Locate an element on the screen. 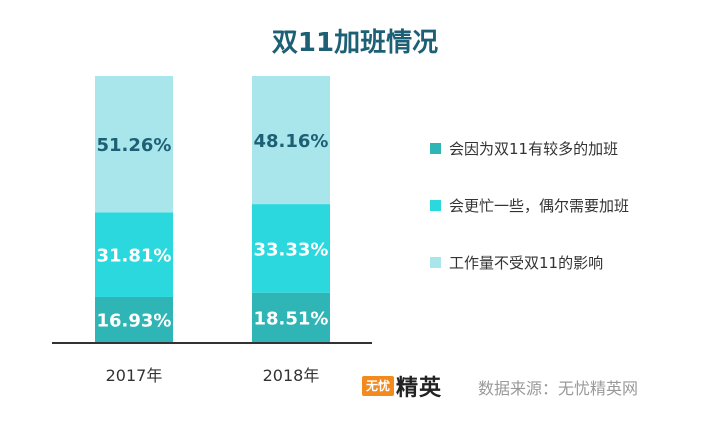  legend-label: 会因为双11有较多的加班 is located at coordinates (534, 148).